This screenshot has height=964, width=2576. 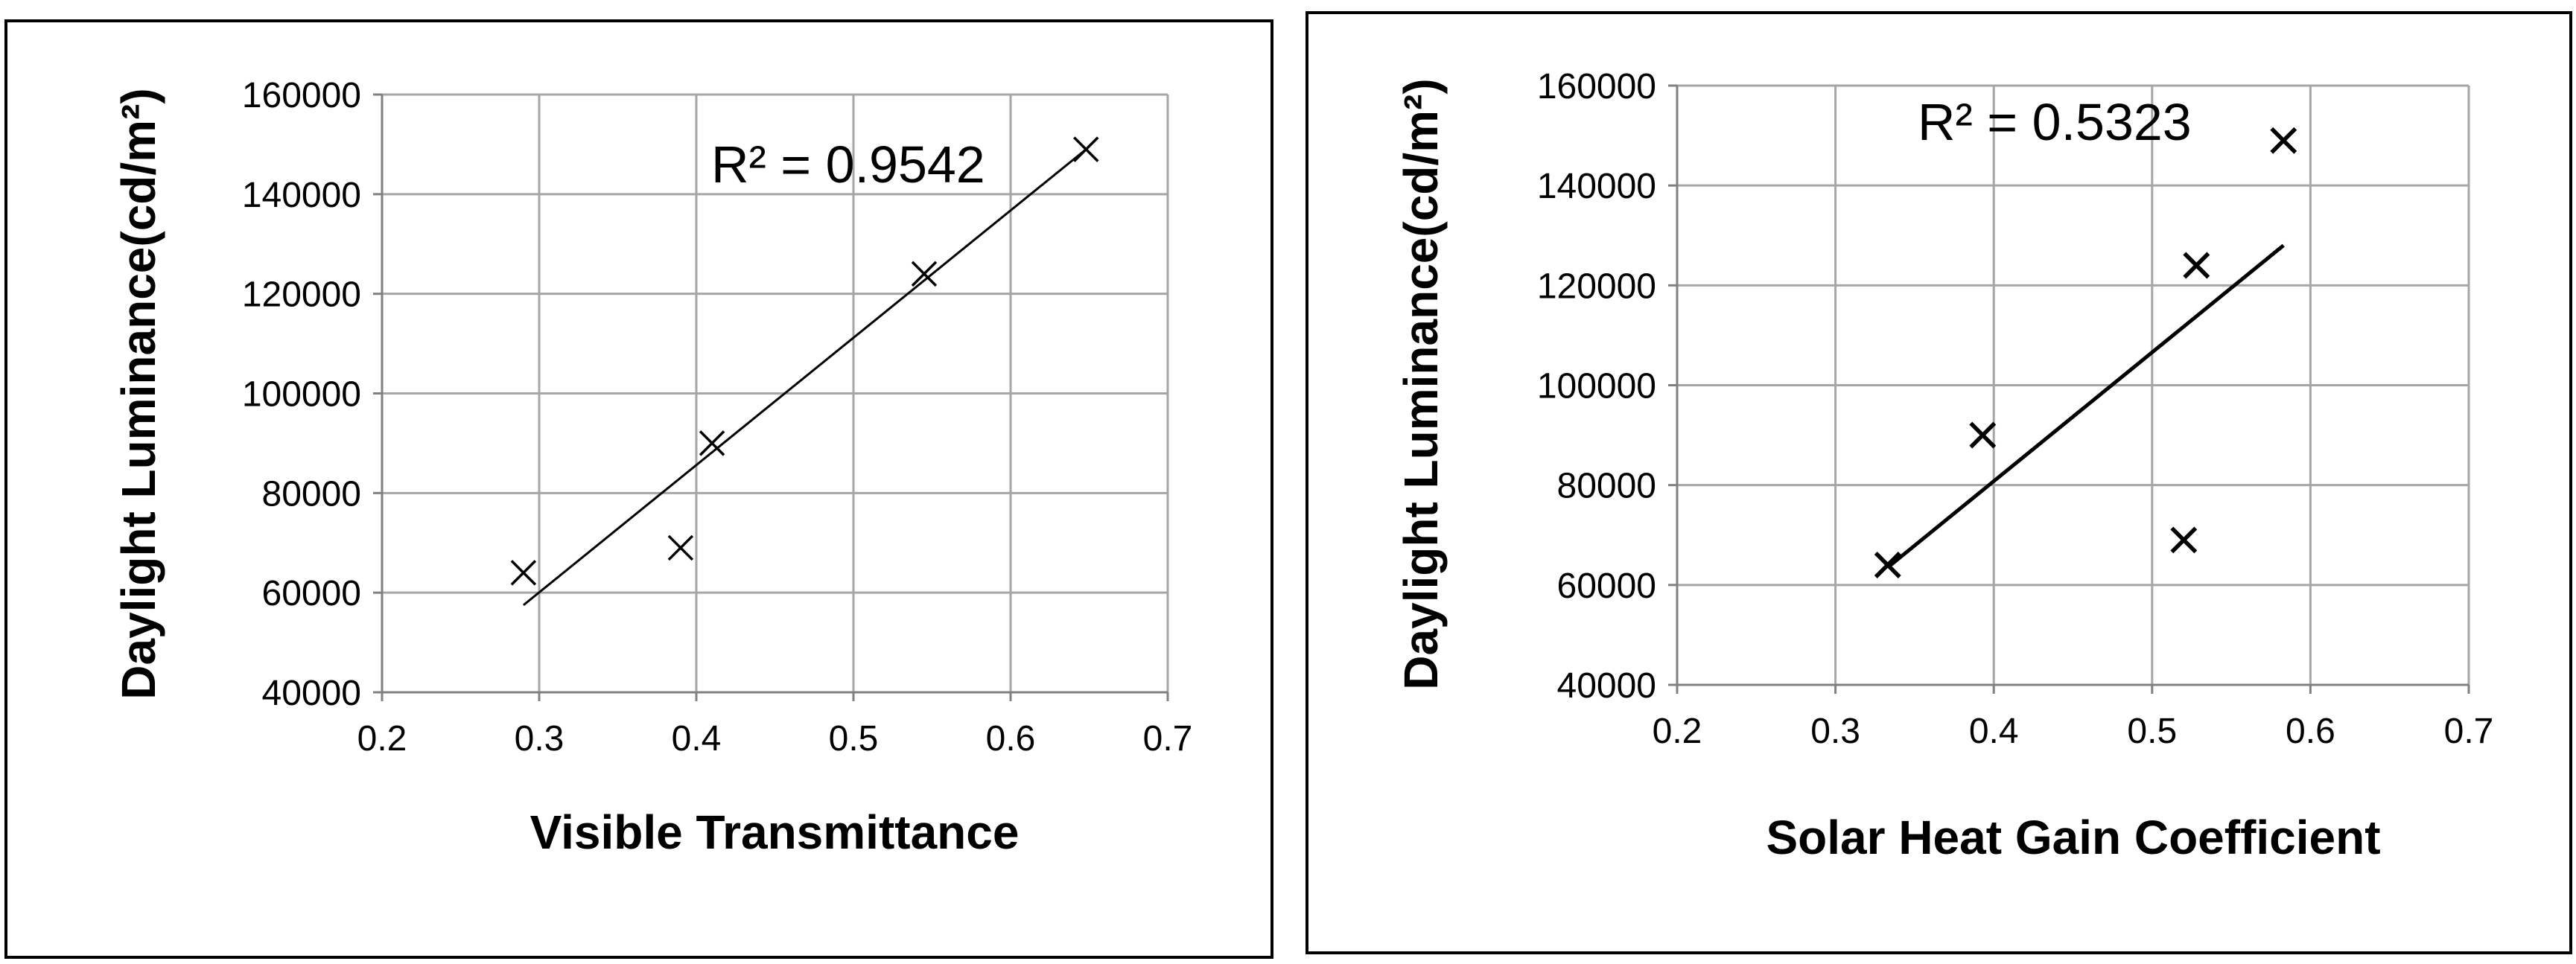 What do you see at coordinates (2055, 122) in the screenshot?
I see `r-squared-label: R² = 0.5323` at bounding box center [2055, 122].